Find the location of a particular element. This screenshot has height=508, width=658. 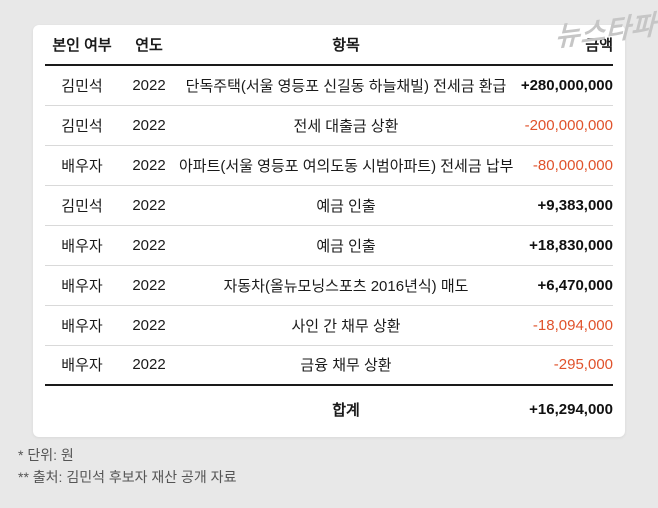

amount-cell: -80,000,000 is located at coordinates (563, 165).